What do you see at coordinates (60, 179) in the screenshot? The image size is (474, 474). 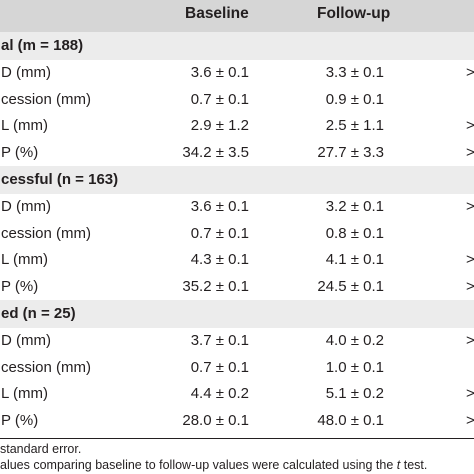 I see `section-title: cessful (n = 163)` at bounding box center [60, 179].